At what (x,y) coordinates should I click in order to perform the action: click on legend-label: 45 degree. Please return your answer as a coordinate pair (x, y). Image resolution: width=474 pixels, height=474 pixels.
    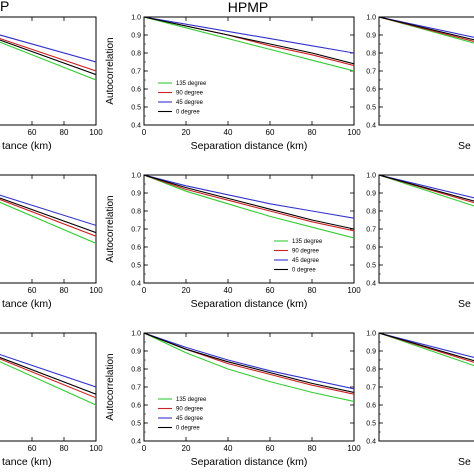
    Looking at the image, I should click on (190, 419).